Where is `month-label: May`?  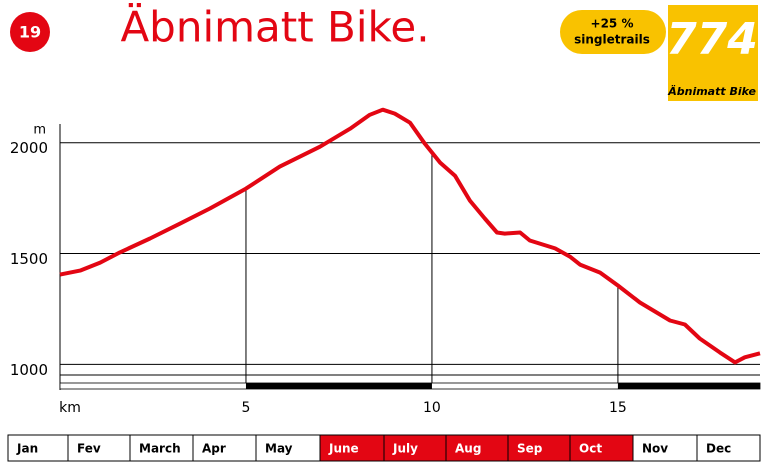
month-label: May is located at coordinates (279, 449).